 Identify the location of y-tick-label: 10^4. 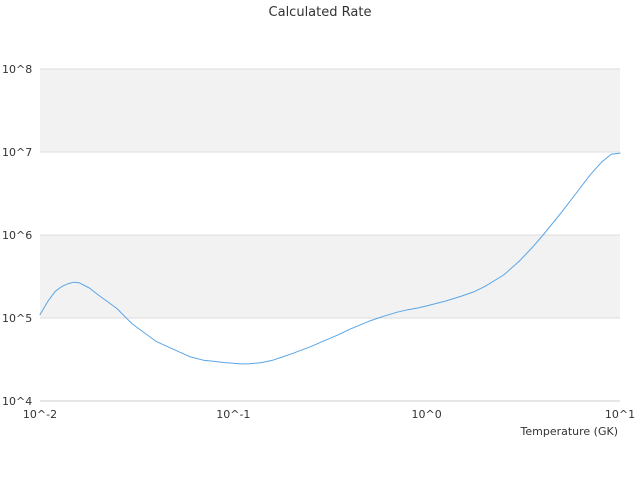
(17, 401).